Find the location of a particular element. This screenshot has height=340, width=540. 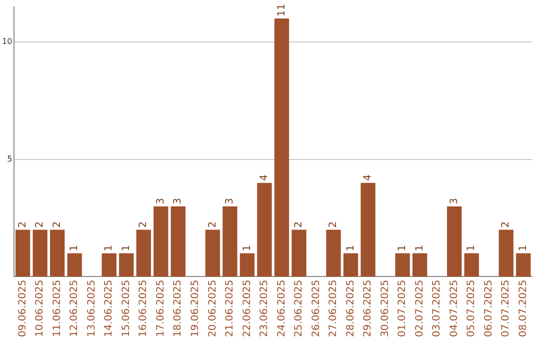

x-tick-label: 01.07.2025 is located at coordinates (402, 309).